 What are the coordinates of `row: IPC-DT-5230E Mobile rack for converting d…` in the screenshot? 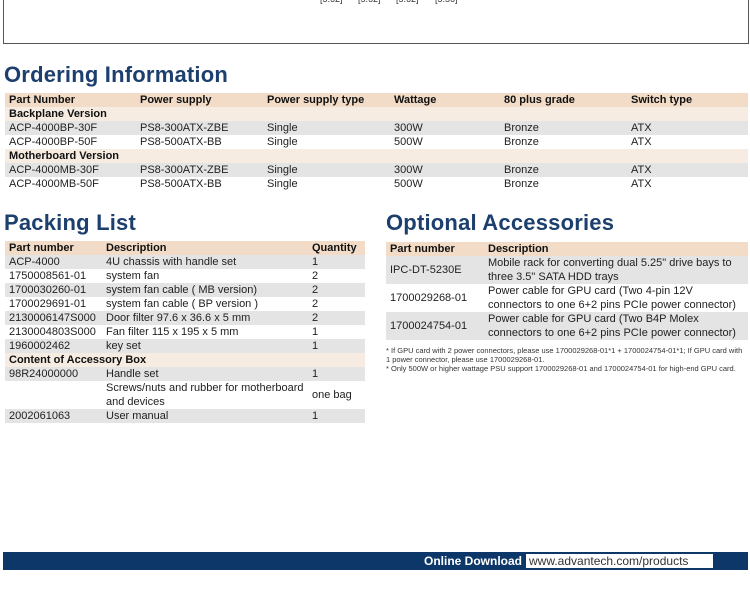 It's located at (567, 270).